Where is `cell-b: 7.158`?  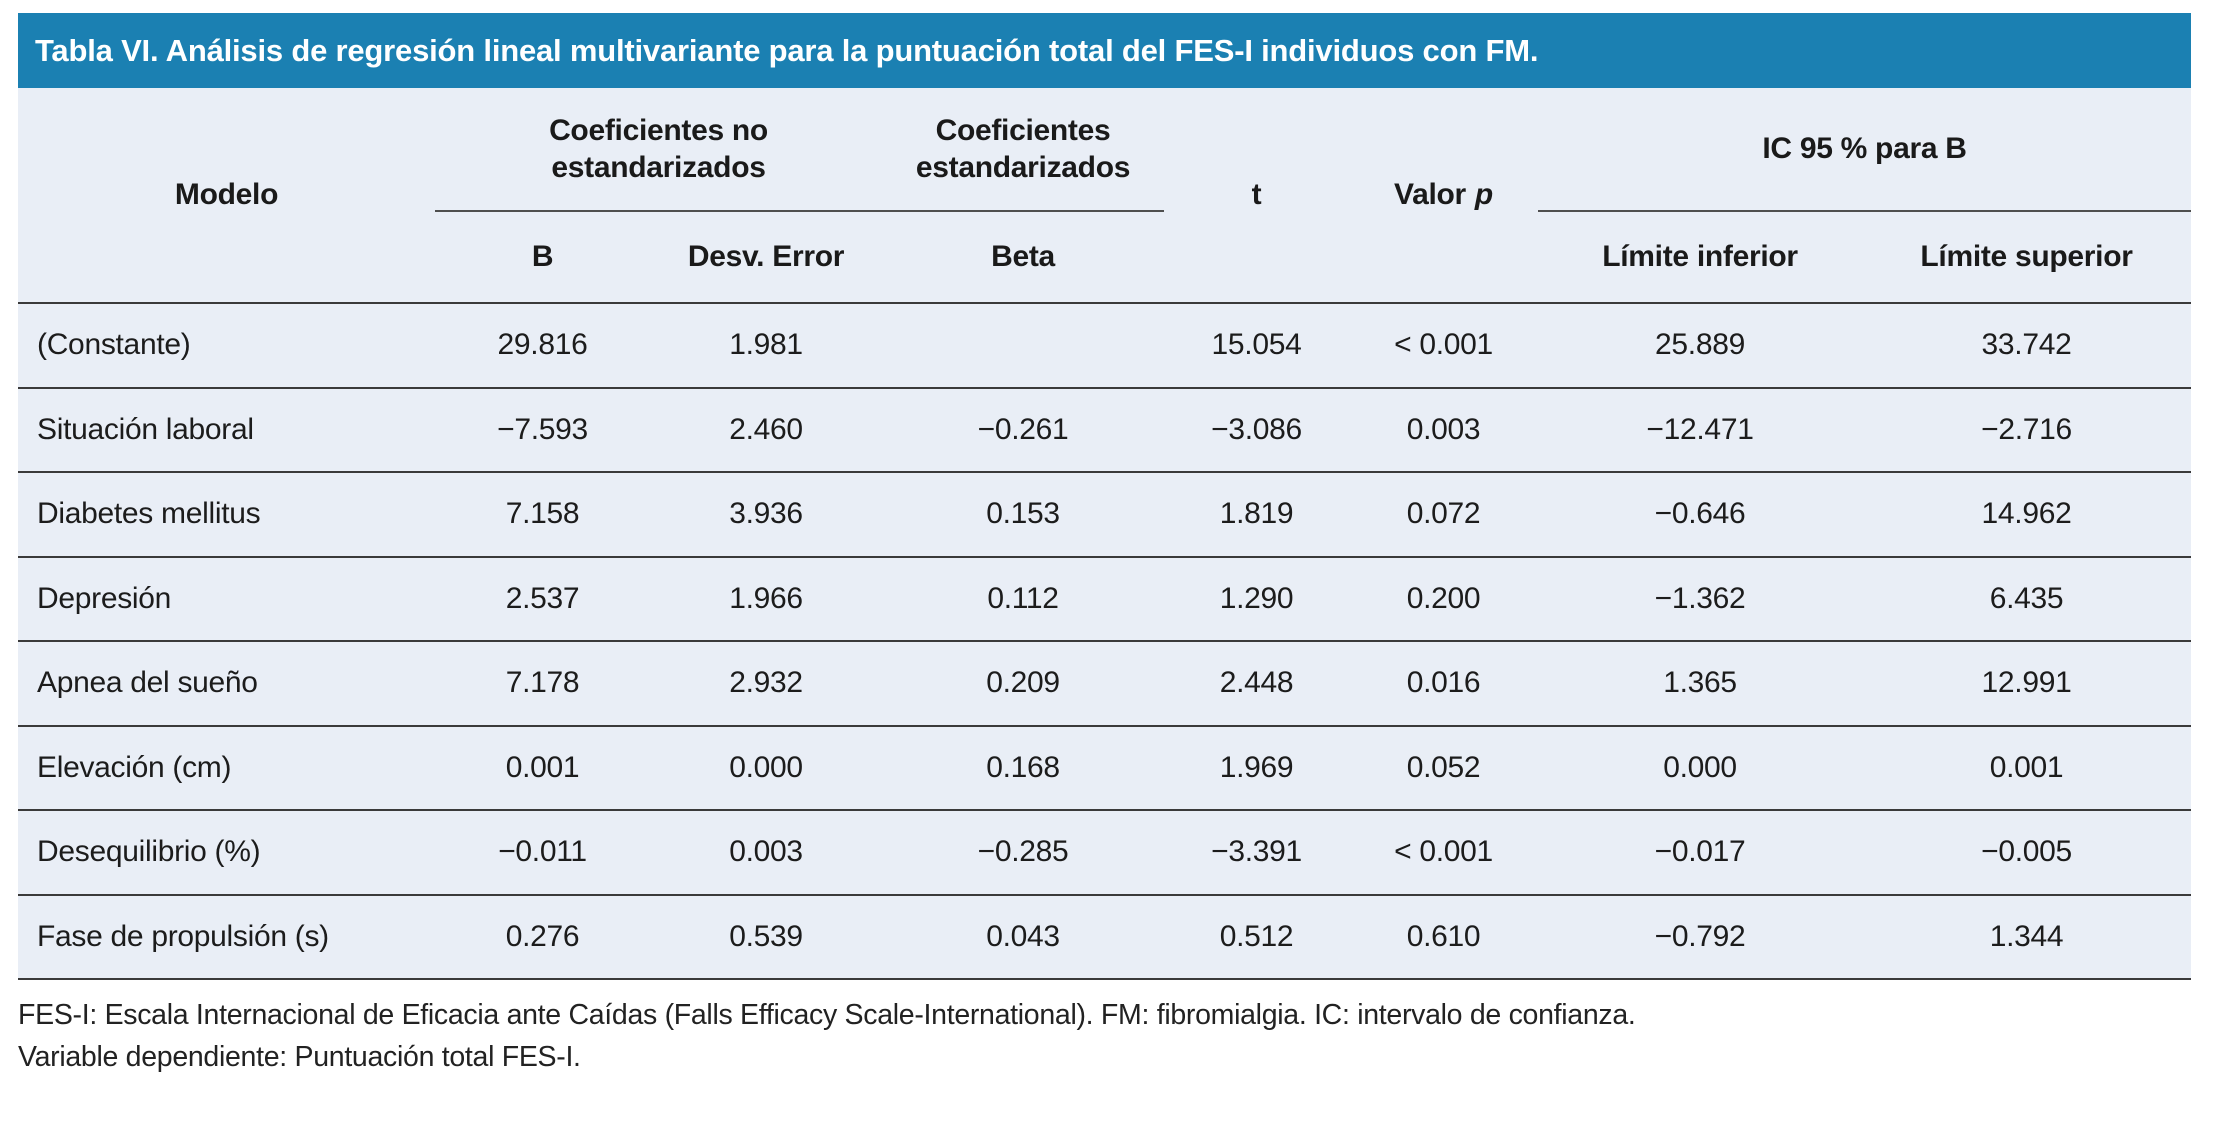 cell-b: 7.158 is located at coordinates (542, 514).